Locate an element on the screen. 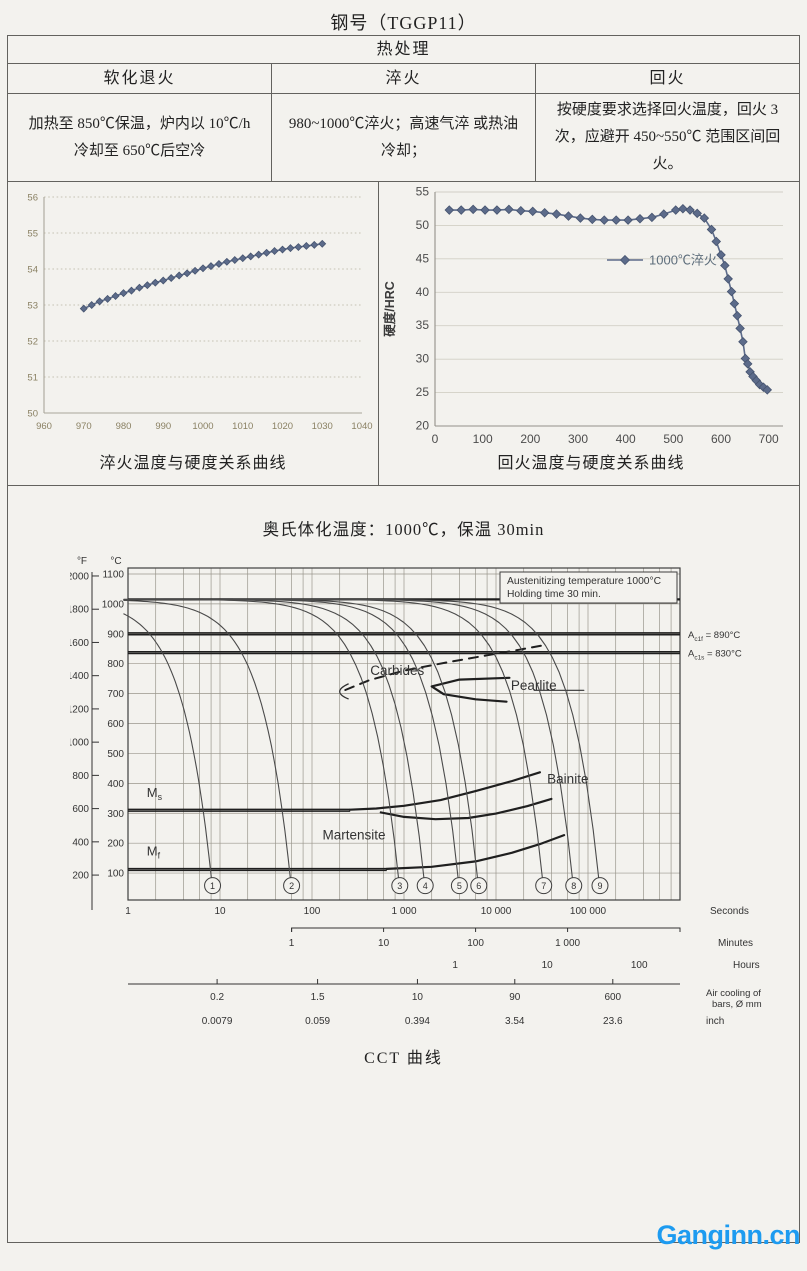  svg-text: 1100 is located at coordinates (113, 574).